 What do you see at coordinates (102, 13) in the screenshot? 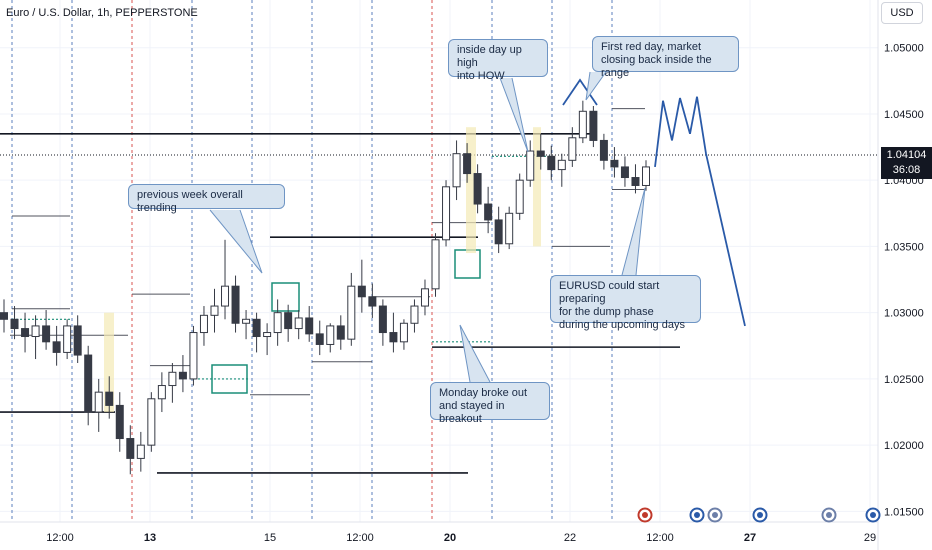
I see `symbol-title: Euro / U.S. Dollar, 1h, PEPPERSTONE` at bounding box center [102, 13].